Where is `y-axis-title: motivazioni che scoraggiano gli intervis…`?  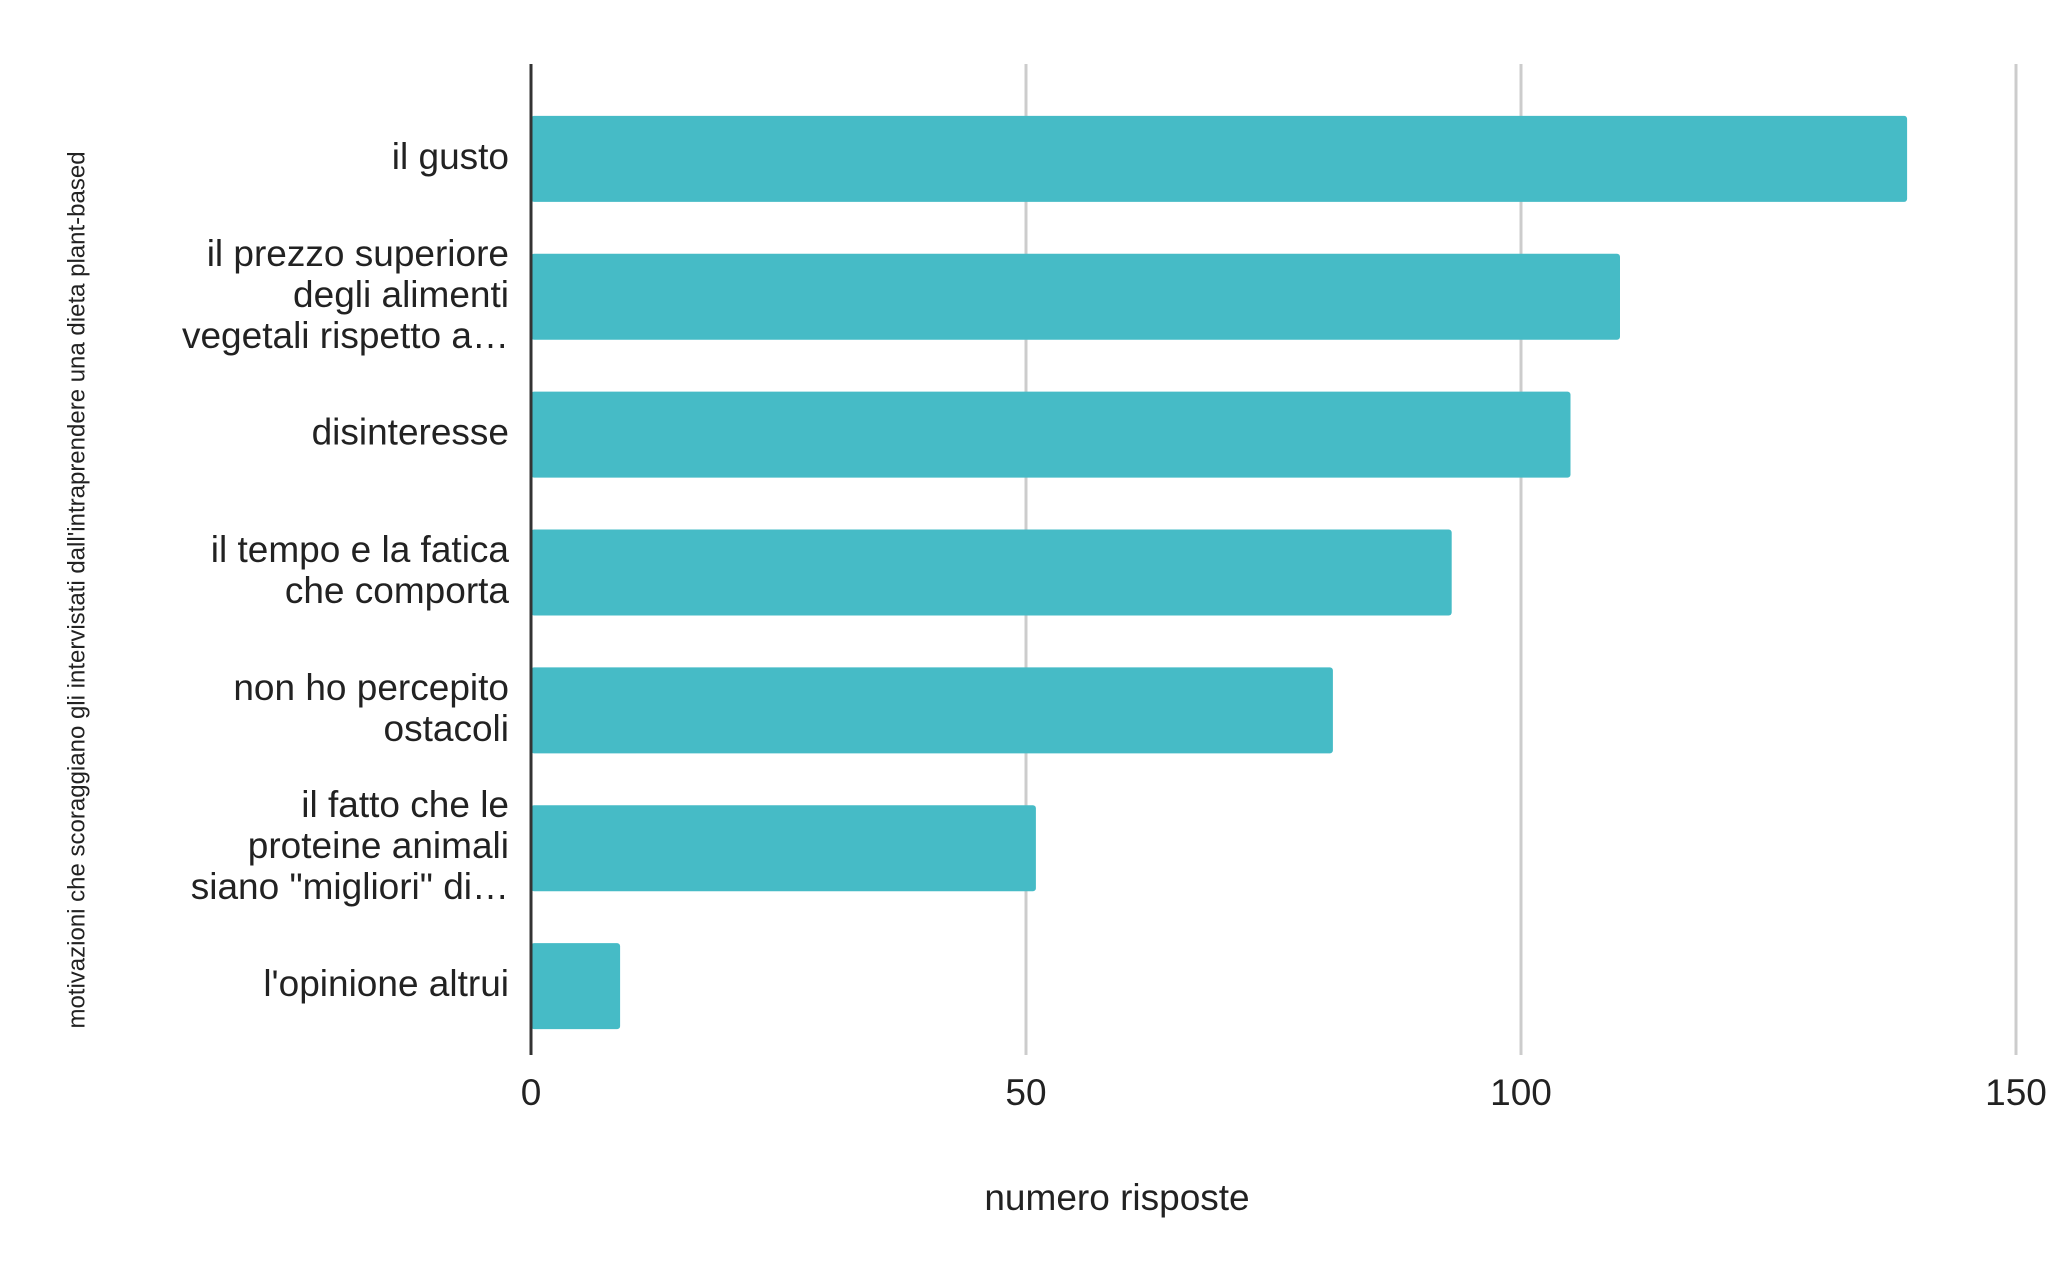 y-axis-title: motivazioni che scoraggiano gli intervis… is located at coordinates (76, 589).